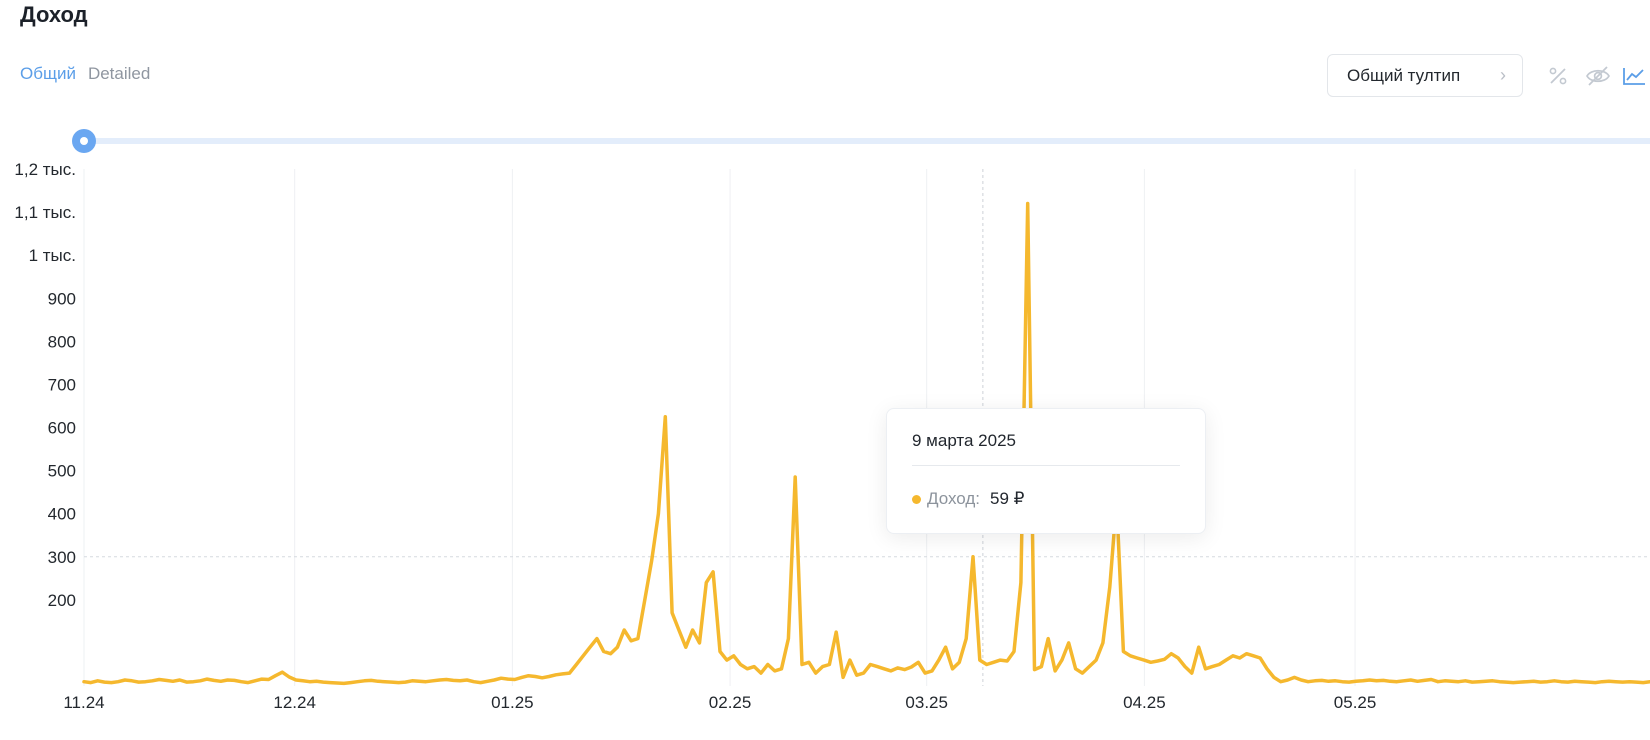 The image size is (1650, 740). I want to click on series-color-dot, so click(916, 499).